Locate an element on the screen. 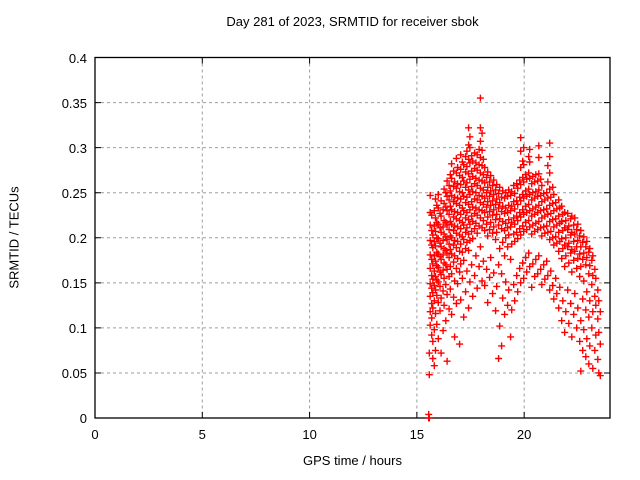 Image resolution: width=640 pixels, height=480 pixels. y-tick-label: 0.25 is located at coordinates (74, 193).